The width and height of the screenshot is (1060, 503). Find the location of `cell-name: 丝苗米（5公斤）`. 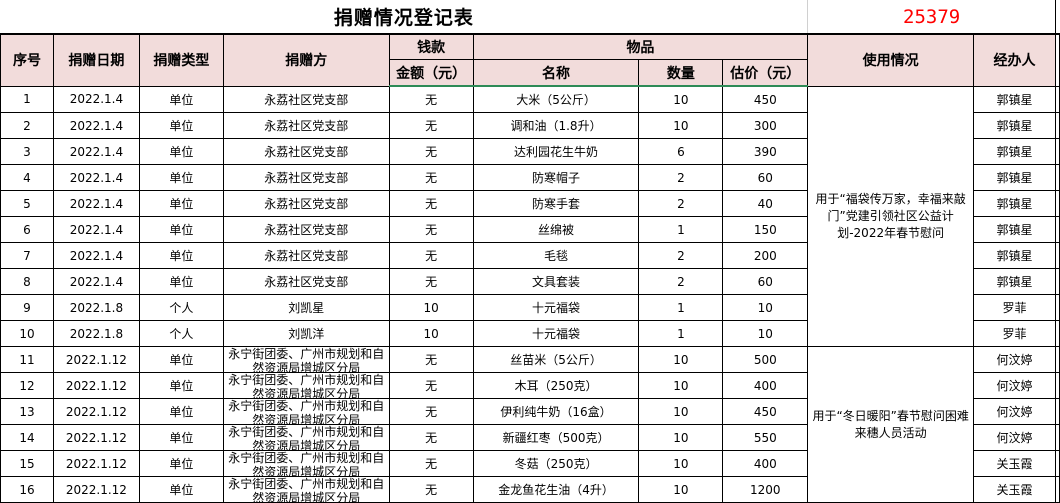

cell-name: 丝苗米（5公斤） is located at coordinates (556, 359).